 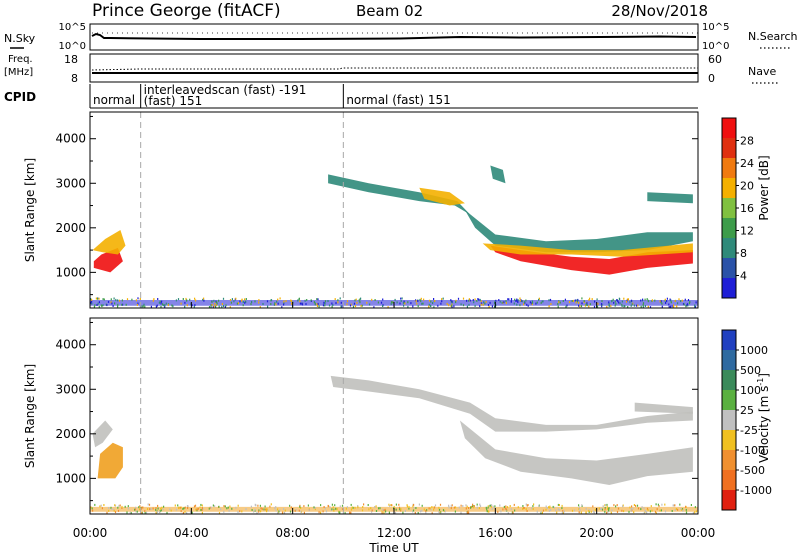 What do you see at coordinates (773, 36) in the screenshot?
I see `nsearch-label: N.Search` at bounding box center [773, 36].